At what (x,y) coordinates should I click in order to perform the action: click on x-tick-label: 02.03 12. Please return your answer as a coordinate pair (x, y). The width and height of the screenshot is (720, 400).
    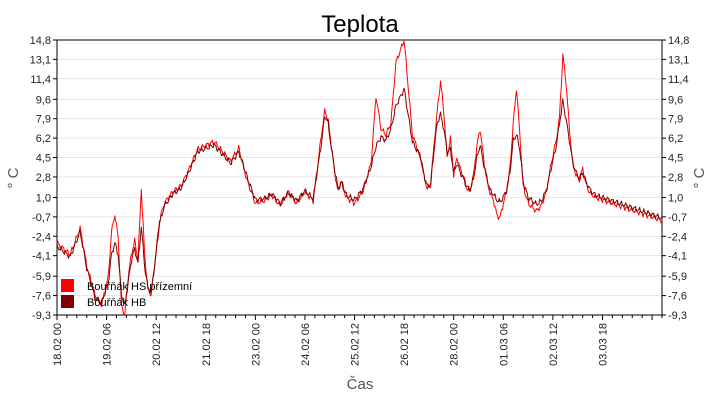
    Looking at the image, I should click on (554, 344).